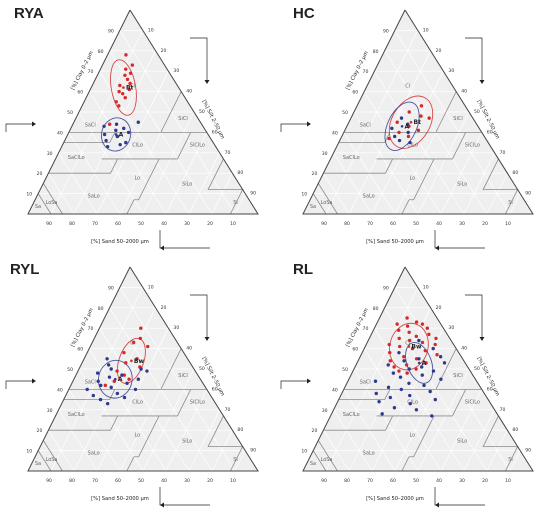 The height and width of the screenshot is (513, 550). What do you see at coordinates (120, 499) in the screenshot?
I see `sand-axis-title: [%] Sand 50–2000 μm` at bounding box center [120, 499].